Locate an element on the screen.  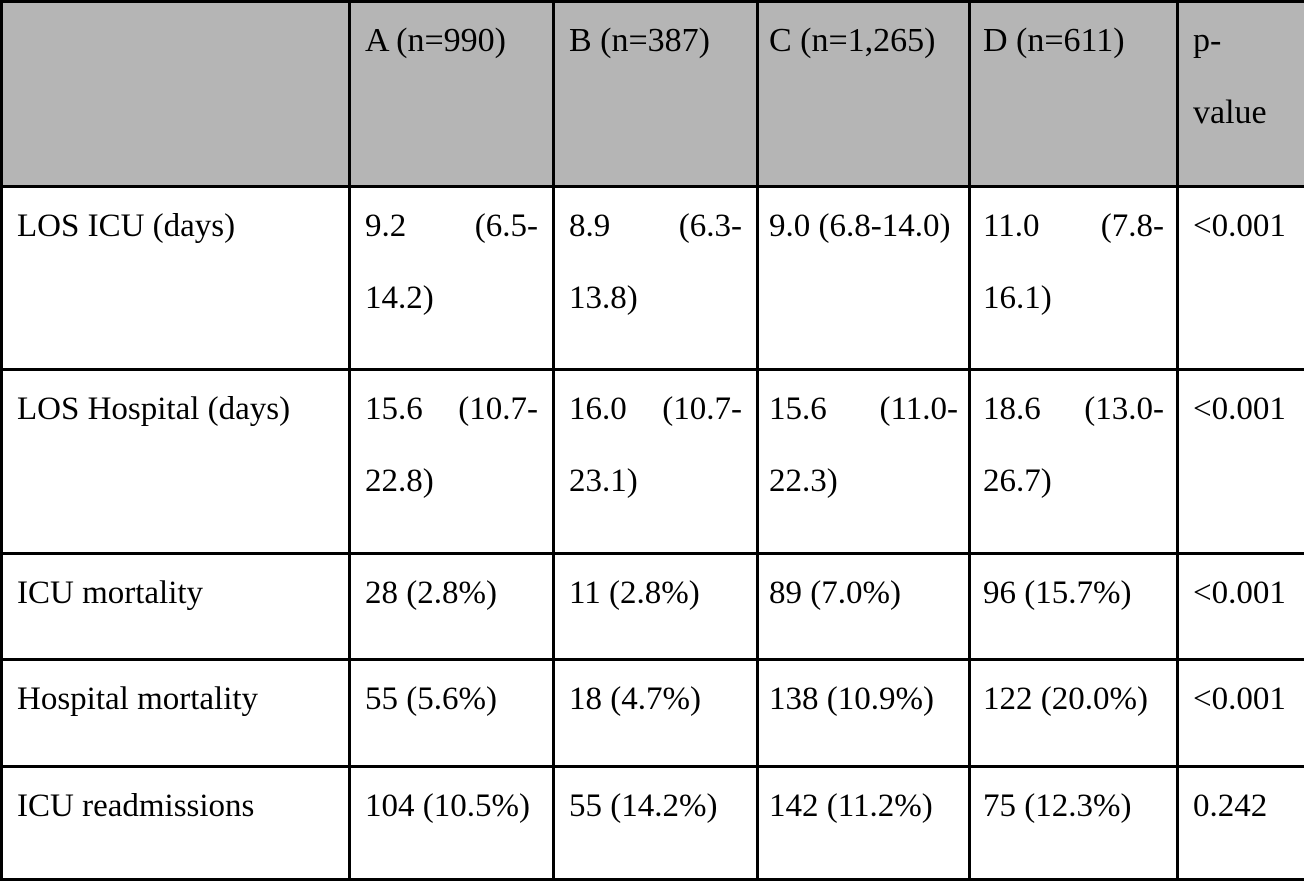
value-cell: 11.0 (7.8-16.1) is located at coordinates (1074, 278).